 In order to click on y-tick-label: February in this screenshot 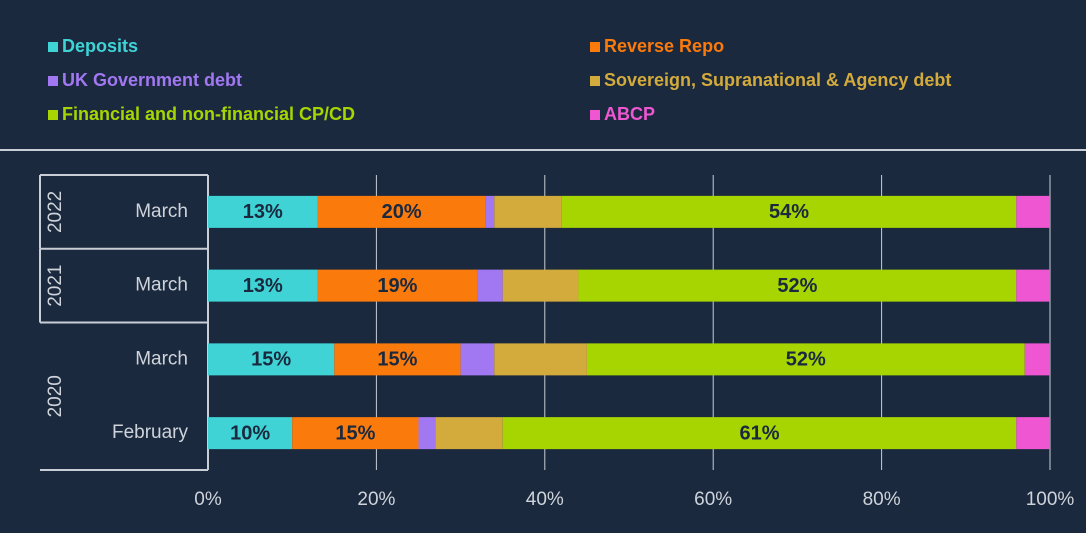, I will do `click(150, 432)`.